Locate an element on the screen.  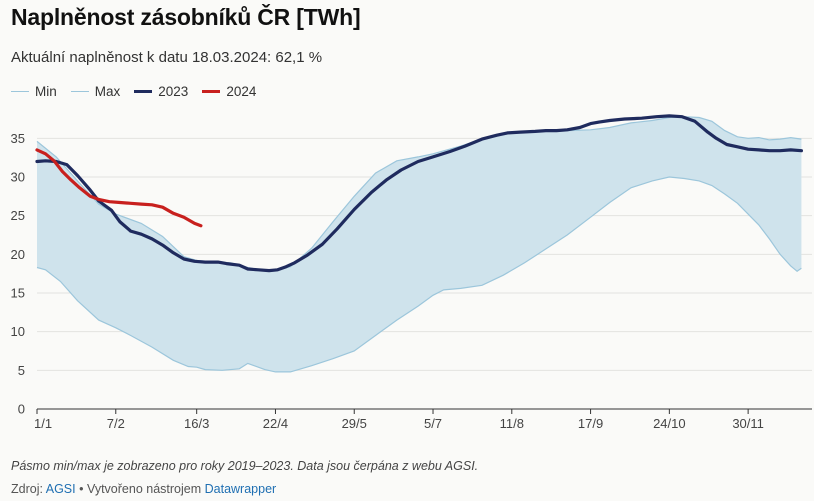
source-link-agsi: AGSI is located at coordinates (60, 489).